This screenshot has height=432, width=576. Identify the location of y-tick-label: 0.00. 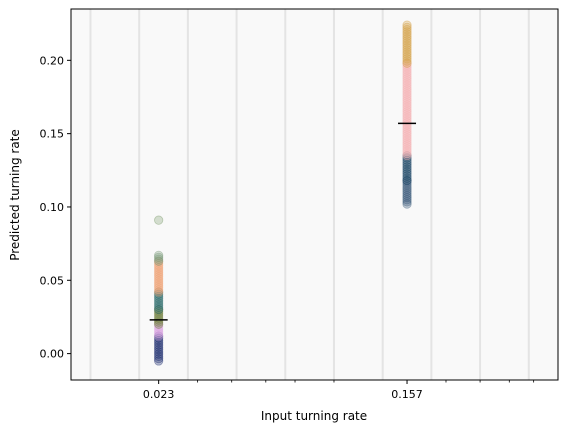
(52, 354).